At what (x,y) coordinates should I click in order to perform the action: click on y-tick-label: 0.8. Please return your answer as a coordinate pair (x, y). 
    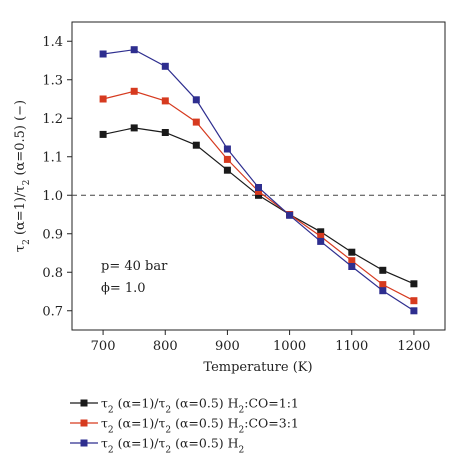
    Looking at the image, I should click on (52, 273).